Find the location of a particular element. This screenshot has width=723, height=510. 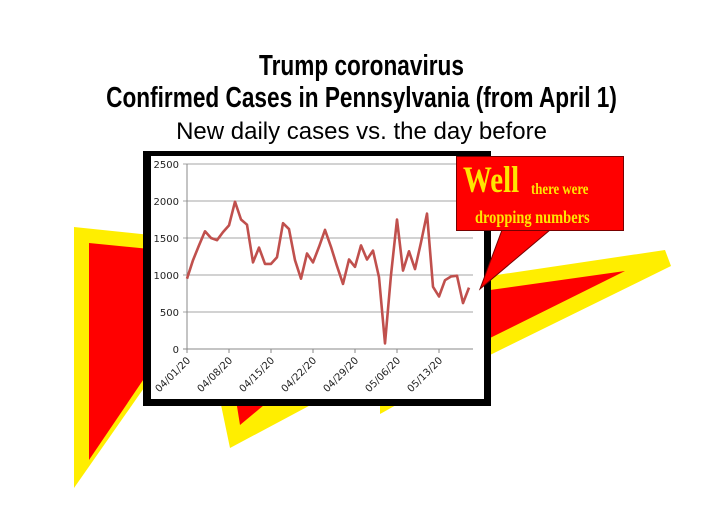

callout-line-2: dropping numbers is located at coordinates (532, 217).